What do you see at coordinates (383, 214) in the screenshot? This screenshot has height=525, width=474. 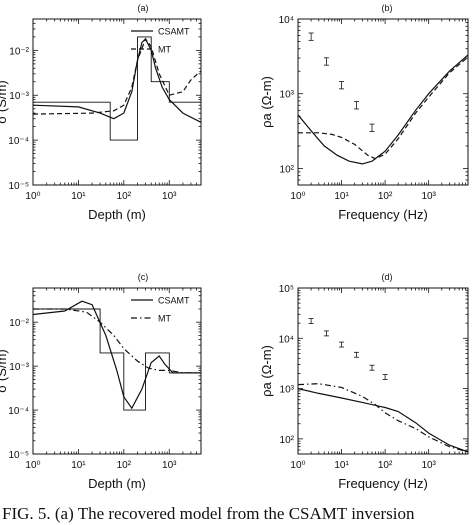 I see `panel-1-x-axis-label: Frequency (Hz)` at bounding box center [383, 214].